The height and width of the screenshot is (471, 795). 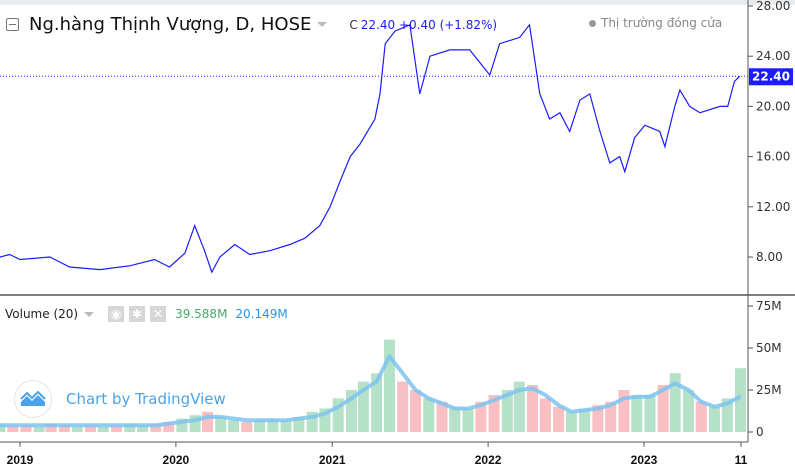 What do you see at coordinates (42, 314) in the screenshot?
I see `volume-title: Volume (20)` at bounding box center [42, 314].